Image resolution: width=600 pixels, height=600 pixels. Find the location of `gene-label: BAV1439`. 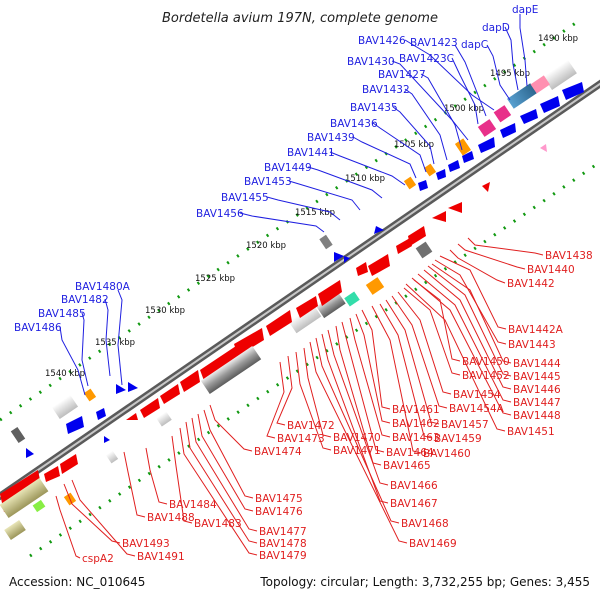

gene-label: BAV1439 is located at coordinates (331, 138).